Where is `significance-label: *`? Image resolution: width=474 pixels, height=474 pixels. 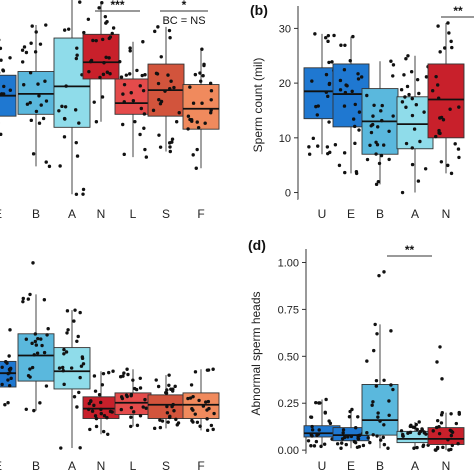 significance-label: * is located at coordinates (184, 6).